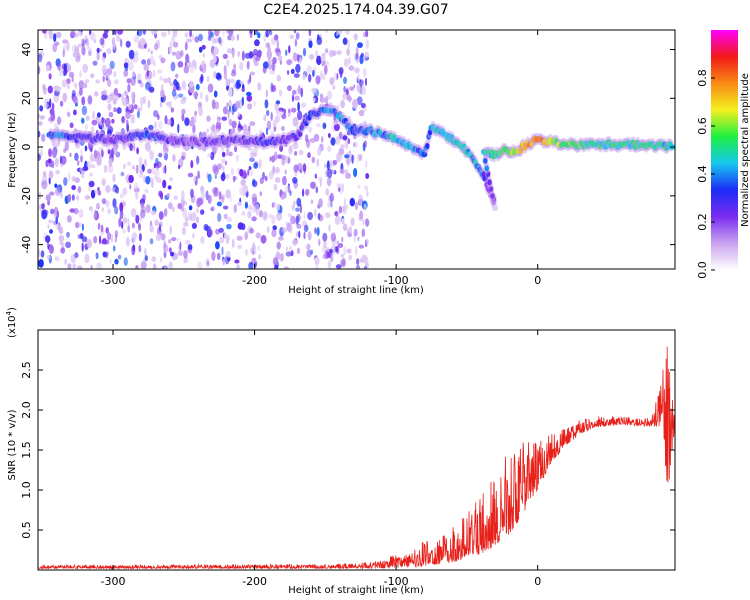  Describe the element at coordinates (488, 174) in the screenshot. I see `ridge-segment` at that location.